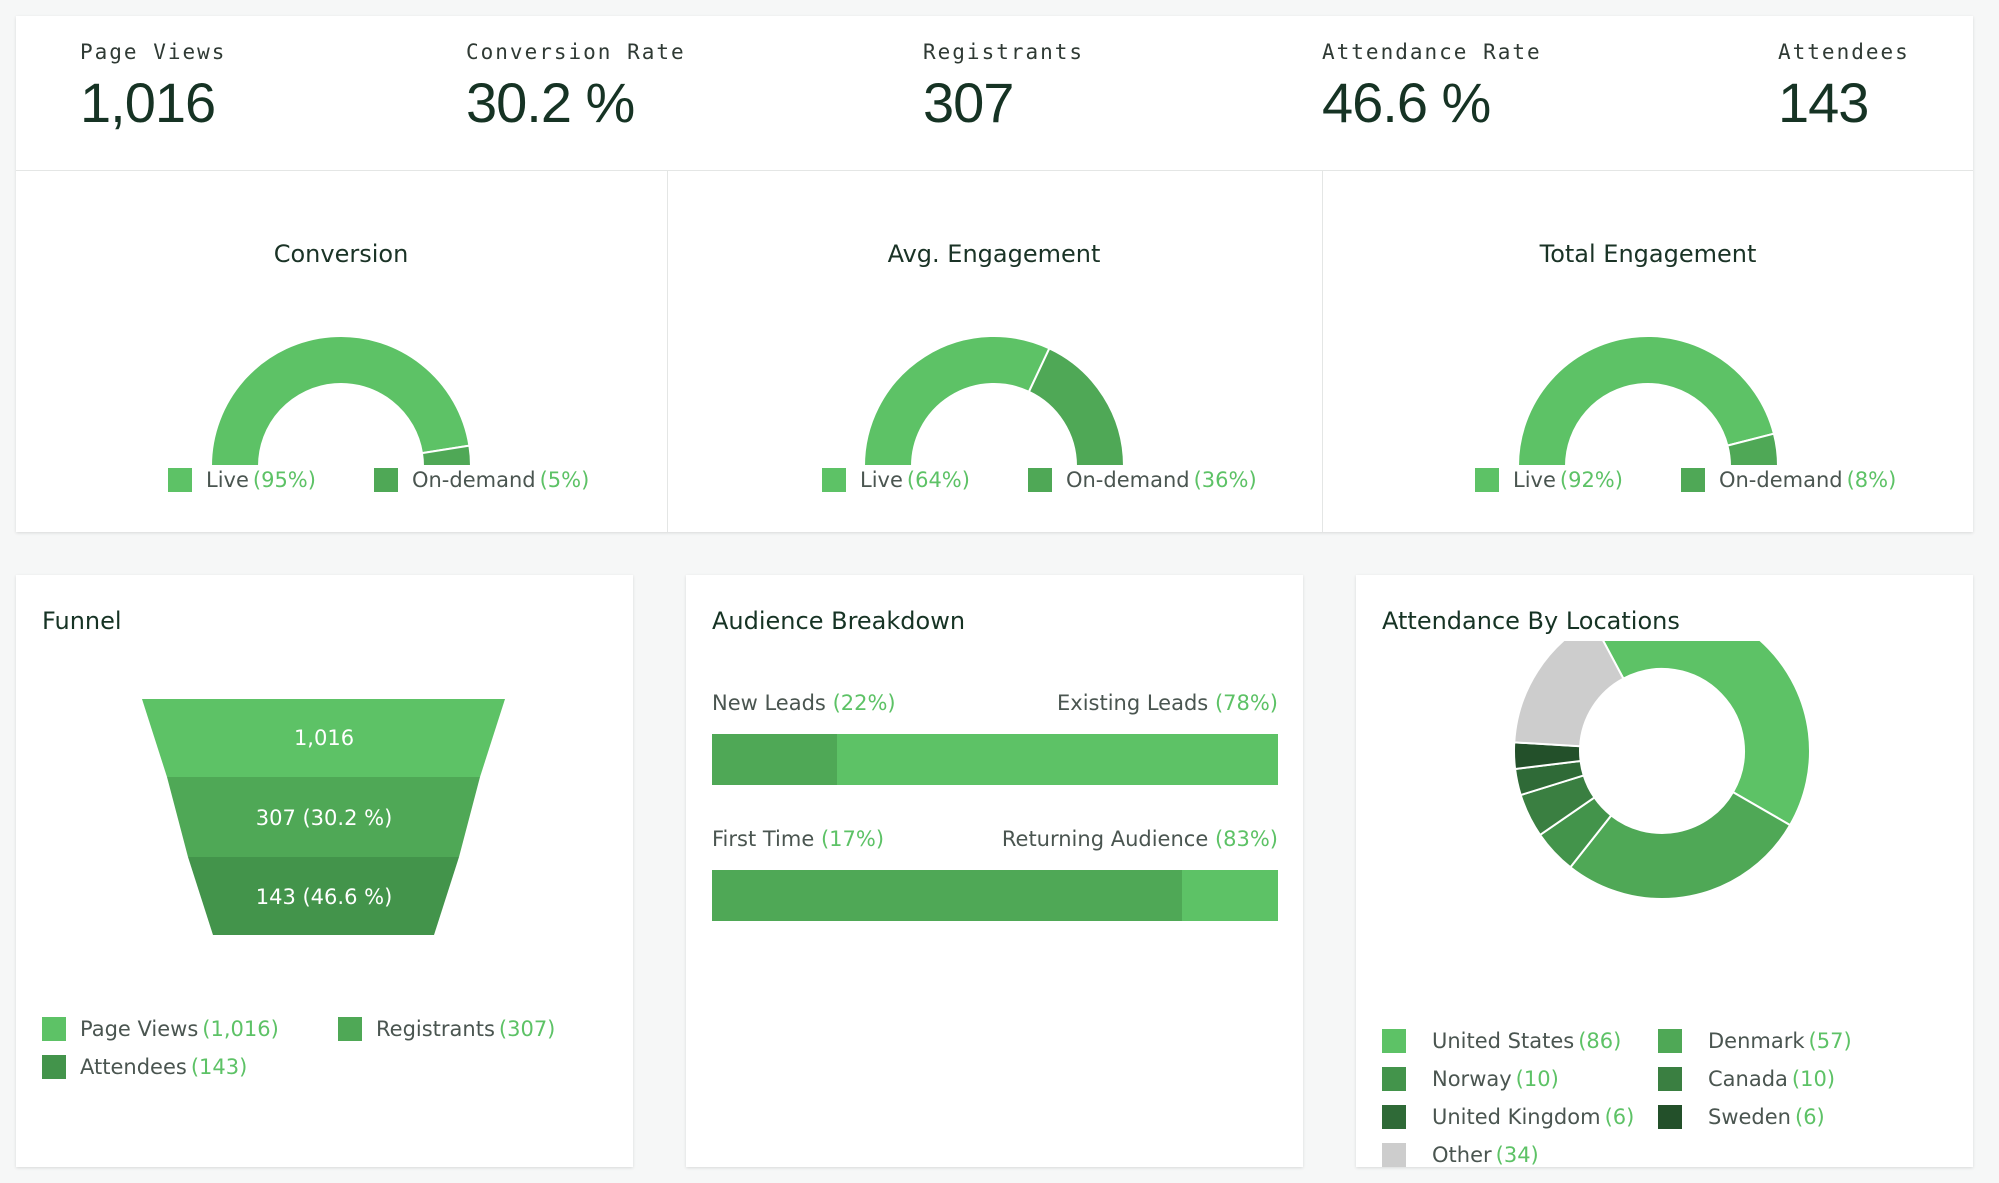 The image size is (1999, 1183). What do you see at coordinates (839, 621) in the screenshot?
I see `card-title: Audience Breakdown` at bounding box center [839, 621].